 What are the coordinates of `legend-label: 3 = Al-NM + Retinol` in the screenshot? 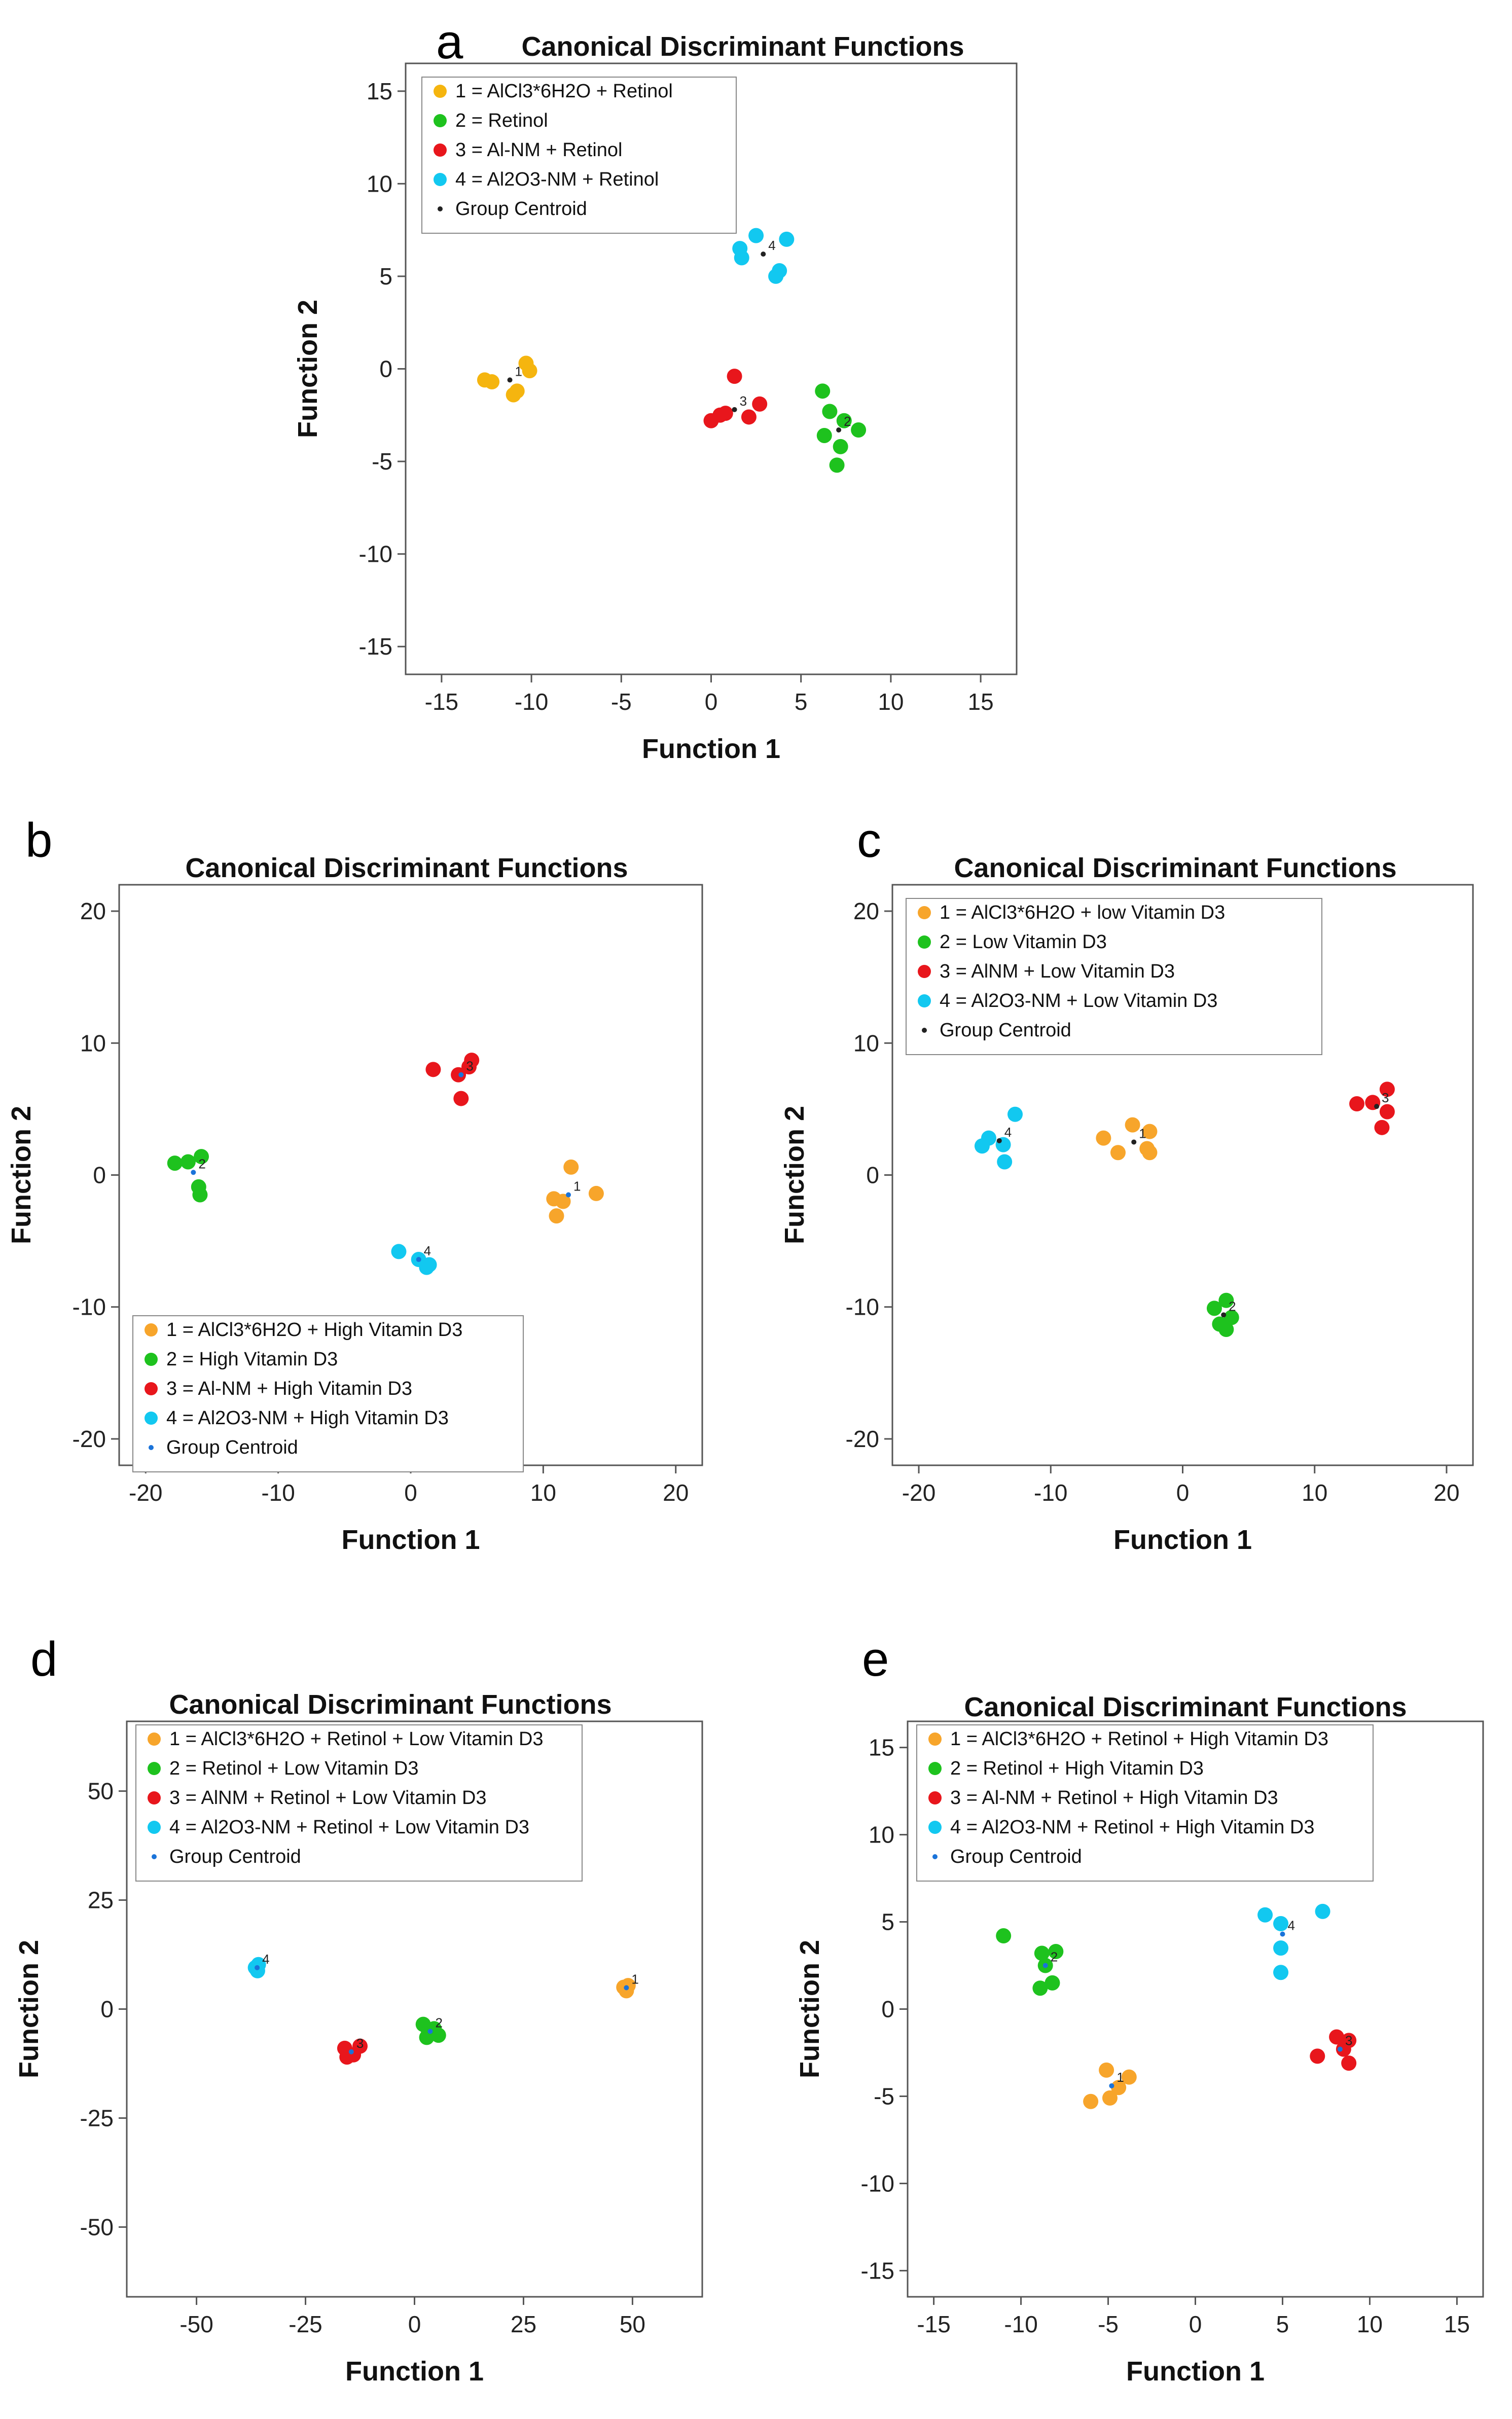 It's located at (538, 150).